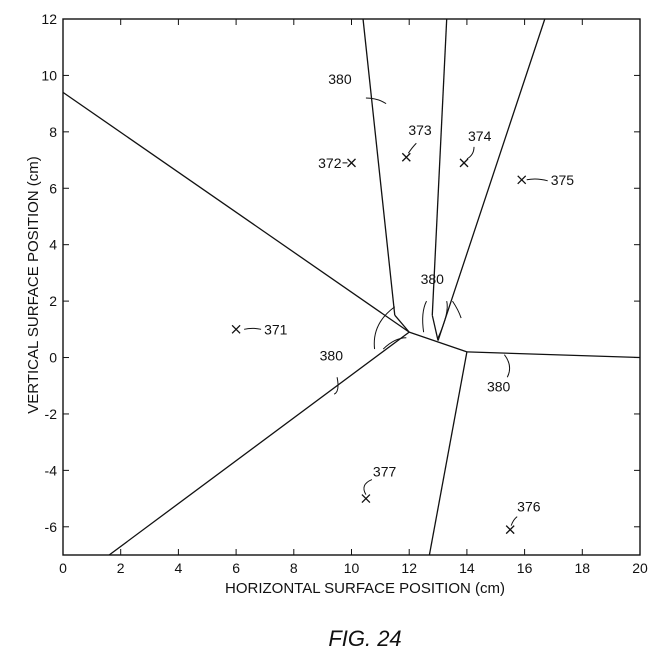 The width and height of the screenshot is (670, 666). I want to click on boundary-label-380-2: 380, so click(433, 279).